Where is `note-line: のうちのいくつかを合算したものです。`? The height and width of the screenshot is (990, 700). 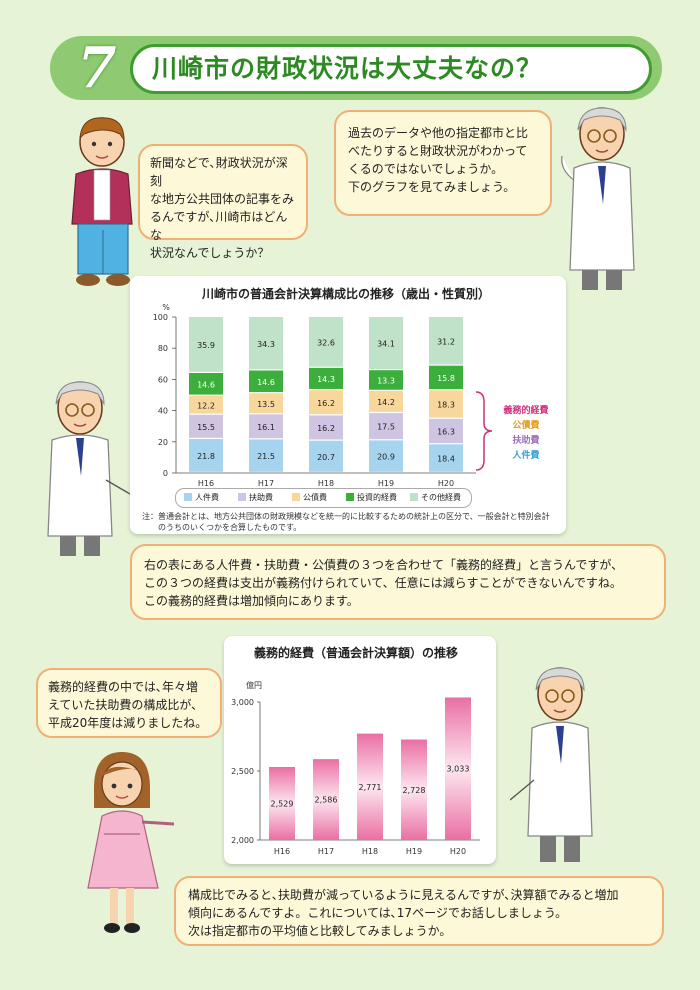 note-line: のうちのいくつかを合算したものです。 is located at coordinates (222, 527).